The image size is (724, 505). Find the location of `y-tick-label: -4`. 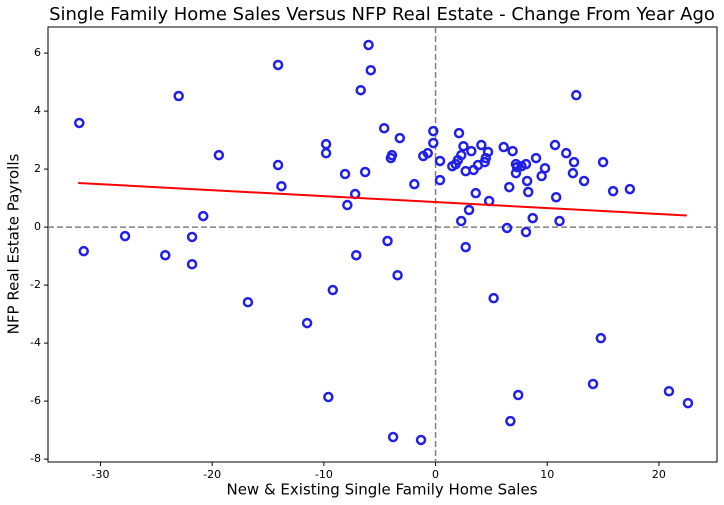

y-tick-label: -4 is located at coordinates (35, 342).